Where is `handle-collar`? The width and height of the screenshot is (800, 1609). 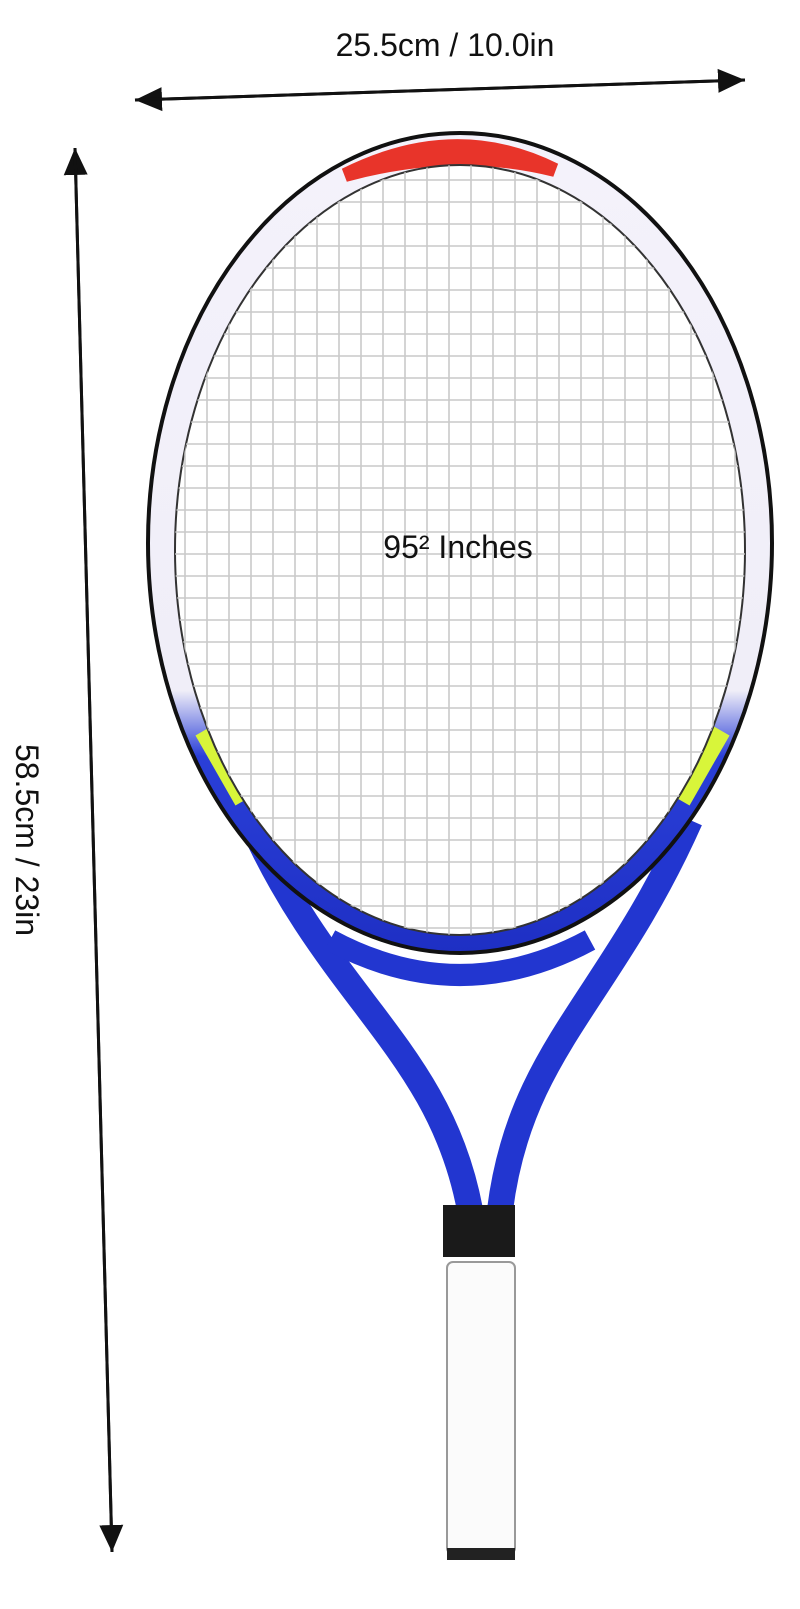 handle-collar is located at coordinates (479, 1231).